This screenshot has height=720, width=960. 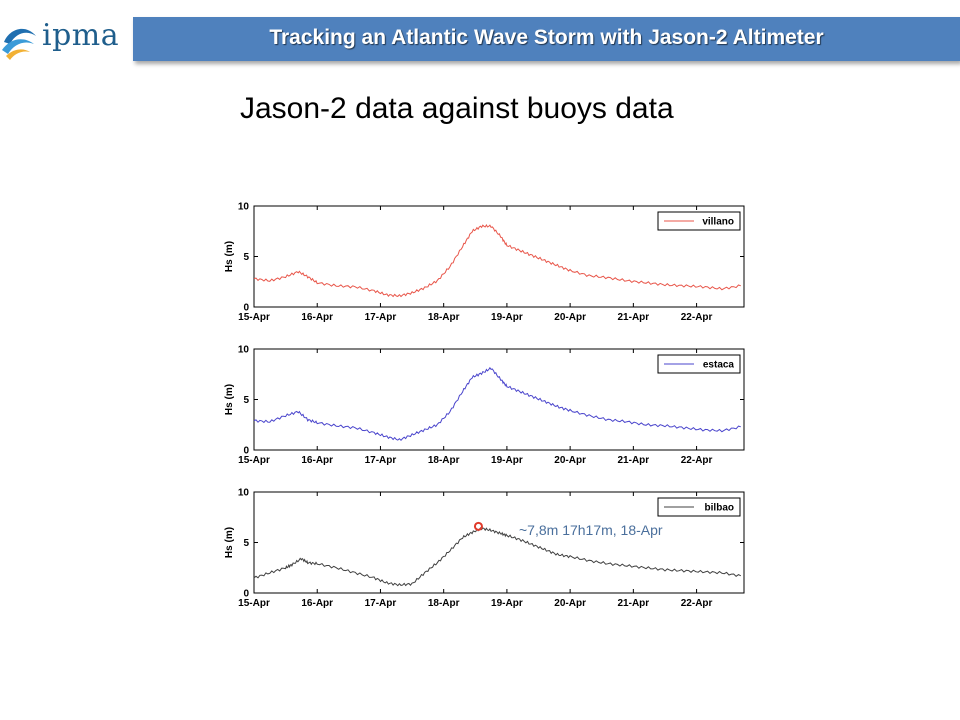 I want to click on ipma-wave-icon, so click(x=19, y=44).